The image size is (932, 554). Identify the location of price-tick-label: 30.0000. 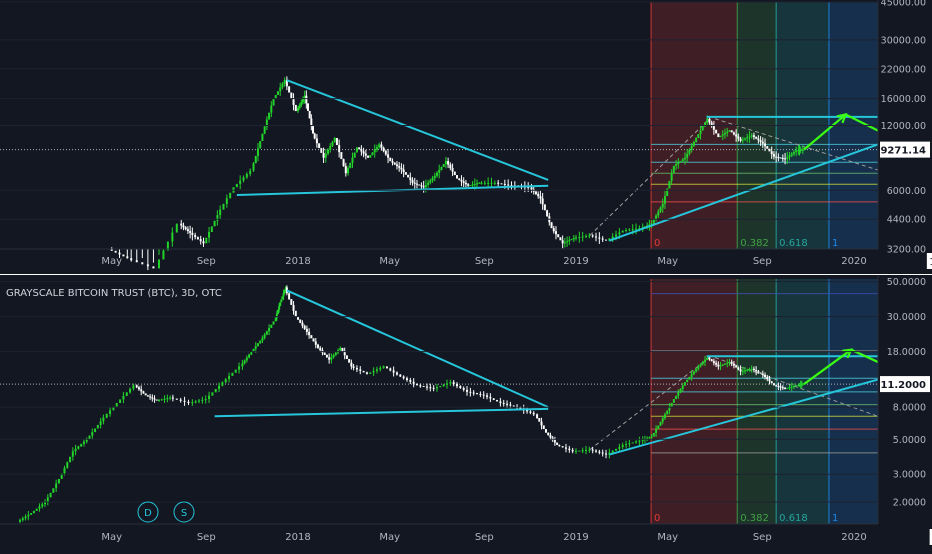
(906, 317).